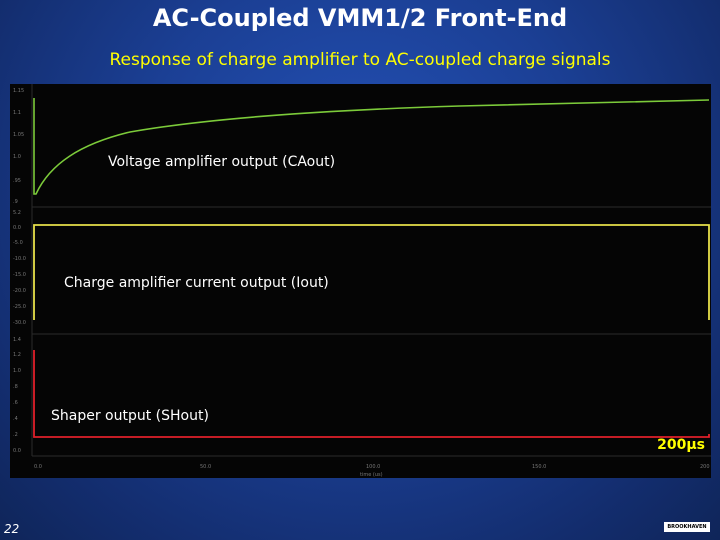 The image size is (720, 540). What do you see at coordinates (705, 467) in the screenshot?
I see `x-tick: 200` at bounding box center [705, 467].